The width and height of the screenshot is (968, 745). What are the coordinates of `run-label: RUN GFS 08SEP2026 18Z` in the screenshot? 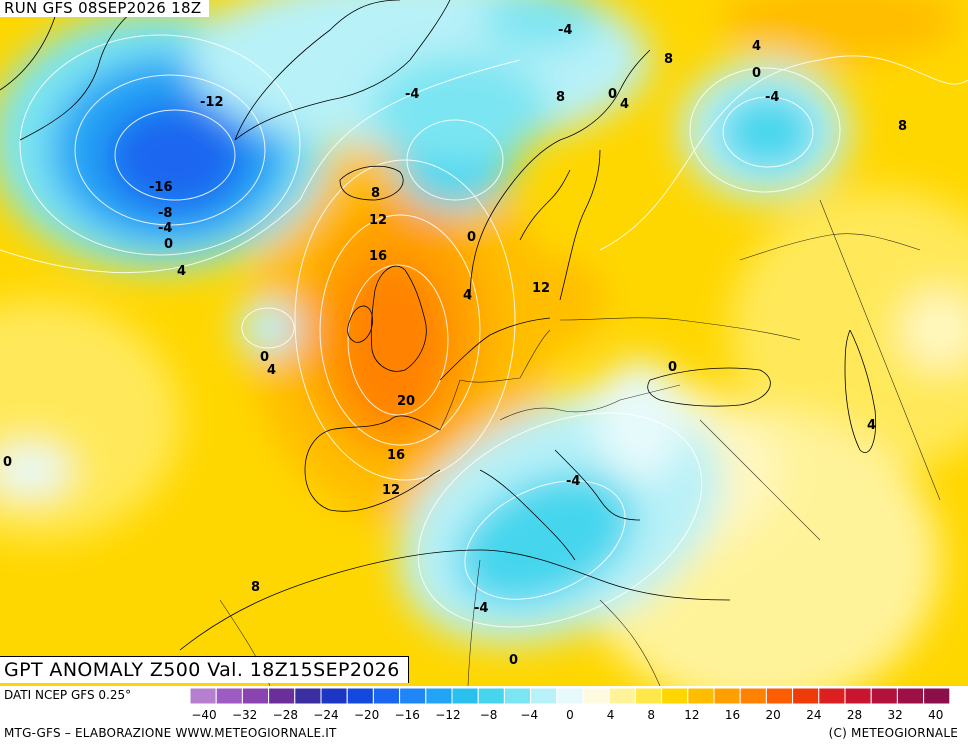 It's located at (105, 8).